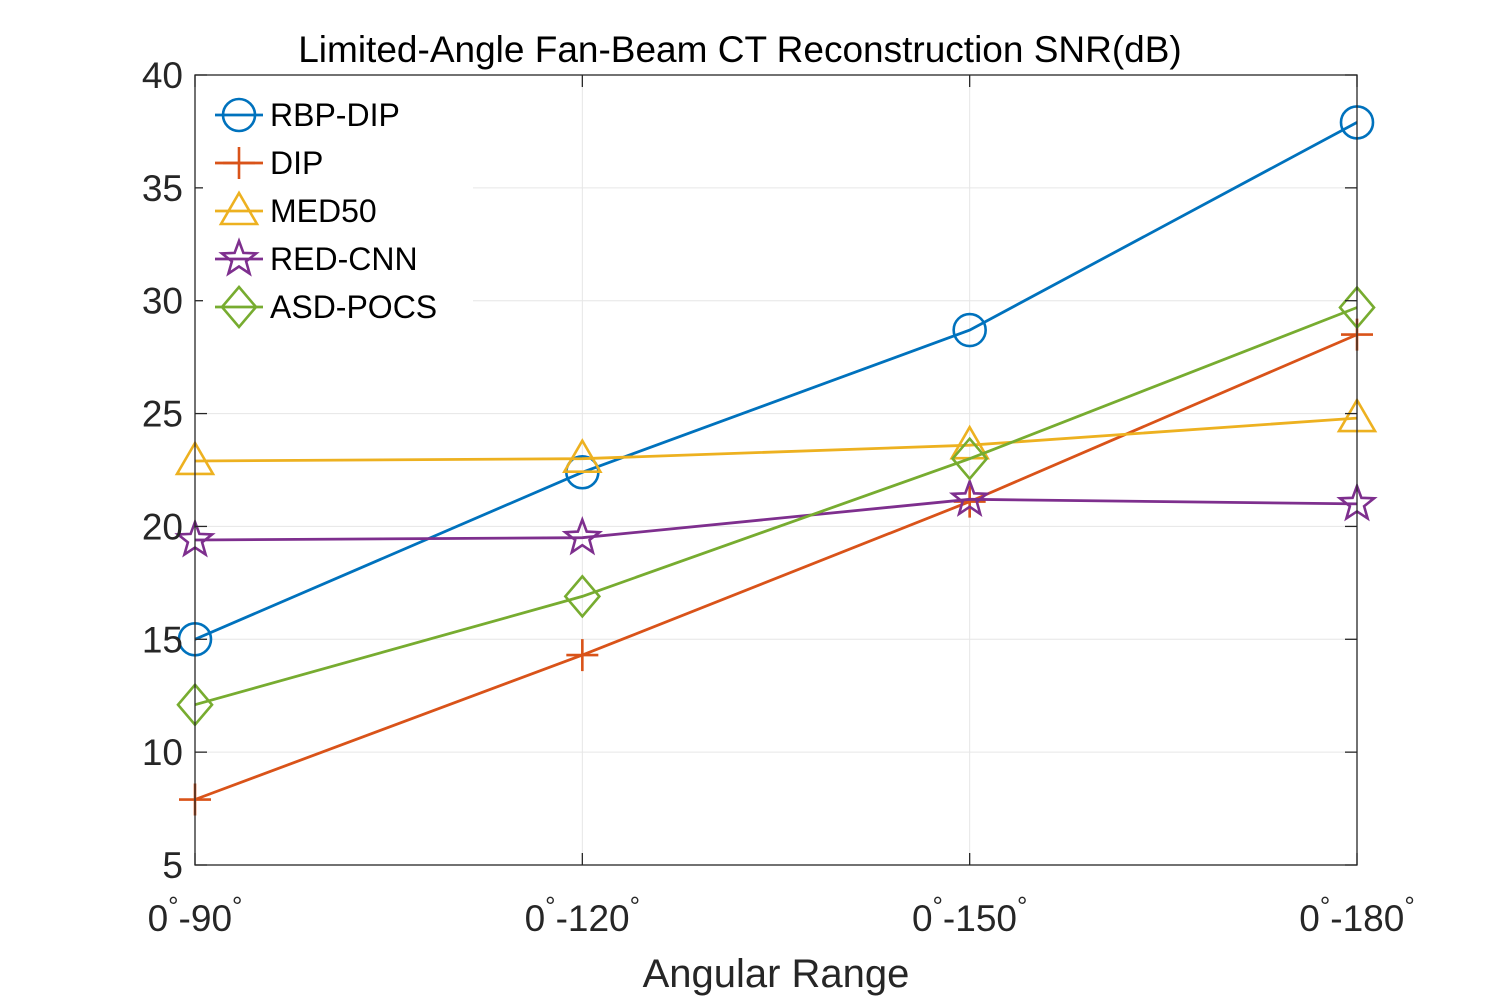  Describe the element at coordinates (239, 208) in the screenshot. I see `legend-marker-med50` at that location.